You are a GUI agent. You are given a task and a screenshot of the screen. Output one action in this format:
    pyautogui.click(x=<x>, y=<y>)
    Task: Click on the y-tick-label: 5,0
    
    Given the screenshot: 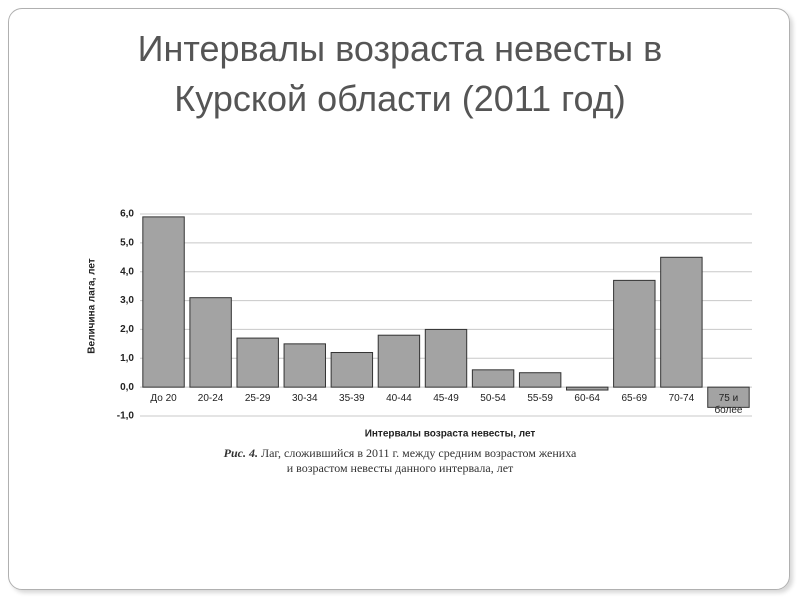 What is the action you would take?
    pyautogui.click(x=127, y=242)
    